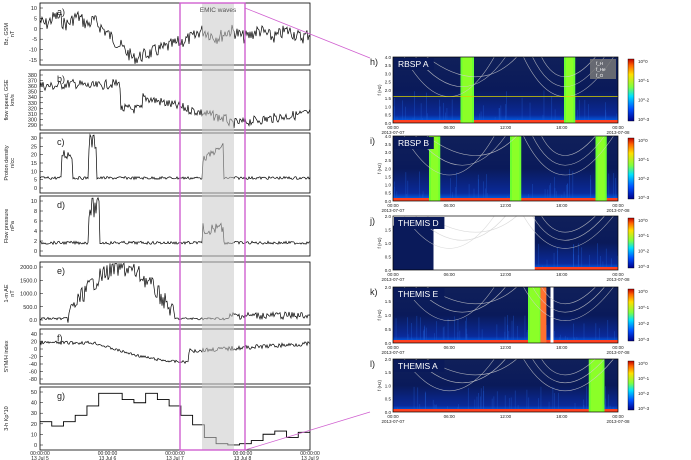  I want to click on data-segment, so click(413, 247).